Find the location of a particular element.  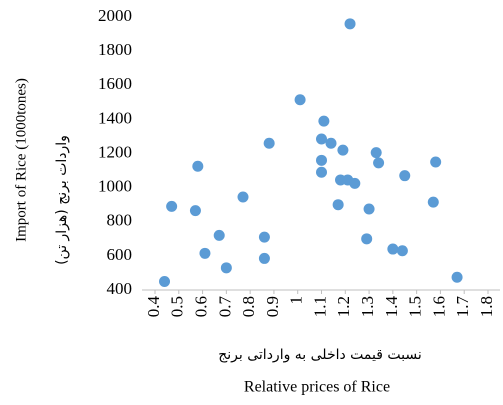

y-tick-label: 1400 is located at coordinates (115, 117).